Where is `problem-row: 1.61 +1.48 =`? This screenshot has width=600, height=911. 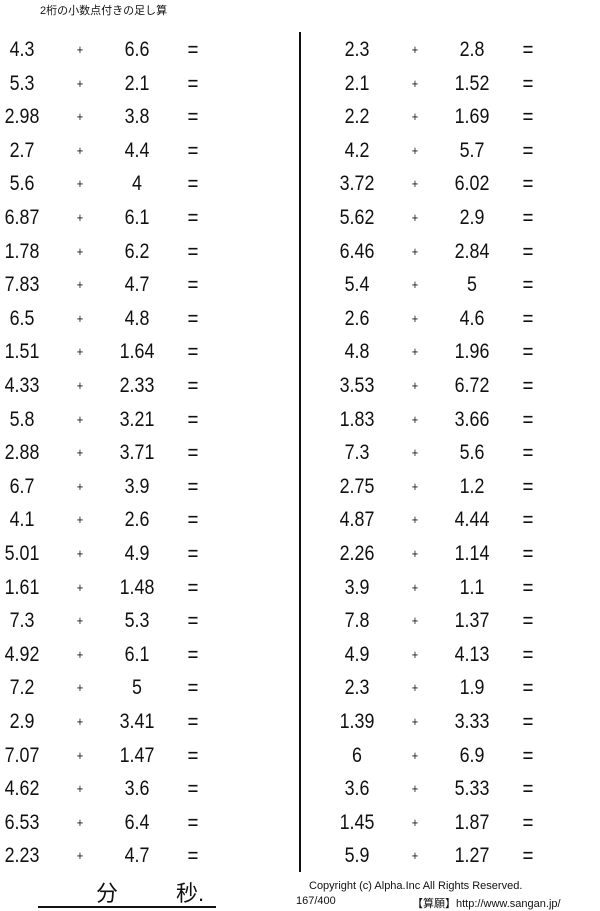 problem-row: 1.61 +1.48 = is located at coordinates (145, 588).